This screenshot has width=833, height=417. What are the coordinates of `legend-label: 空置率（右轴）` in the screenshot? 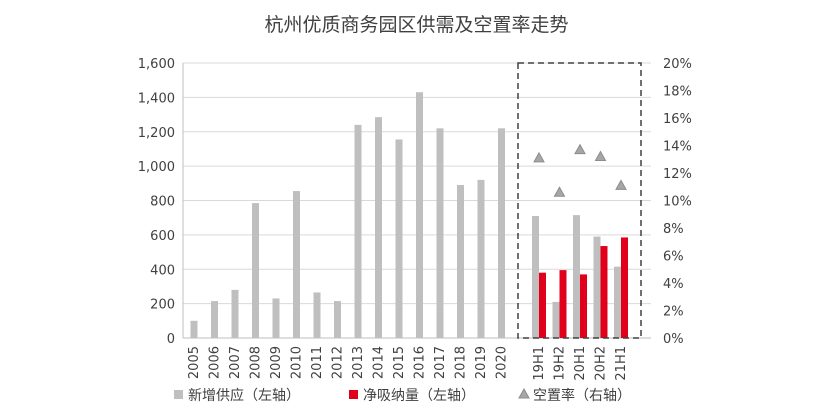 It's located at (582, 395).